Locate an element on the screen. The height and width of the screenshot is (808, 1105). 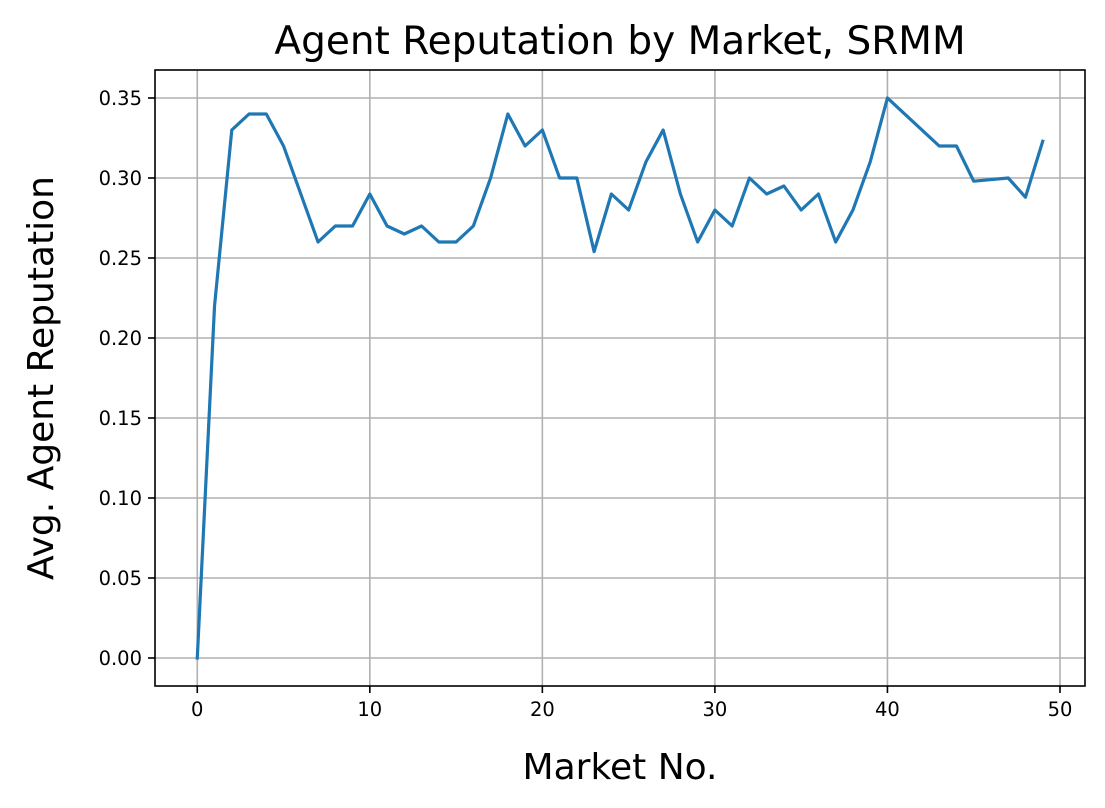
x-axis-label: Market No. is located at coordinates (620, 767).